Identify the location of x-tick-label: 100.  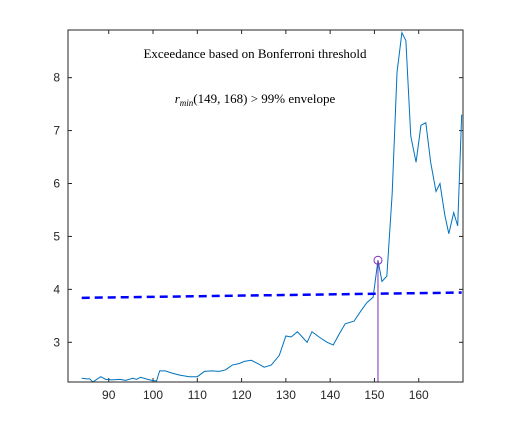
(153, 395).